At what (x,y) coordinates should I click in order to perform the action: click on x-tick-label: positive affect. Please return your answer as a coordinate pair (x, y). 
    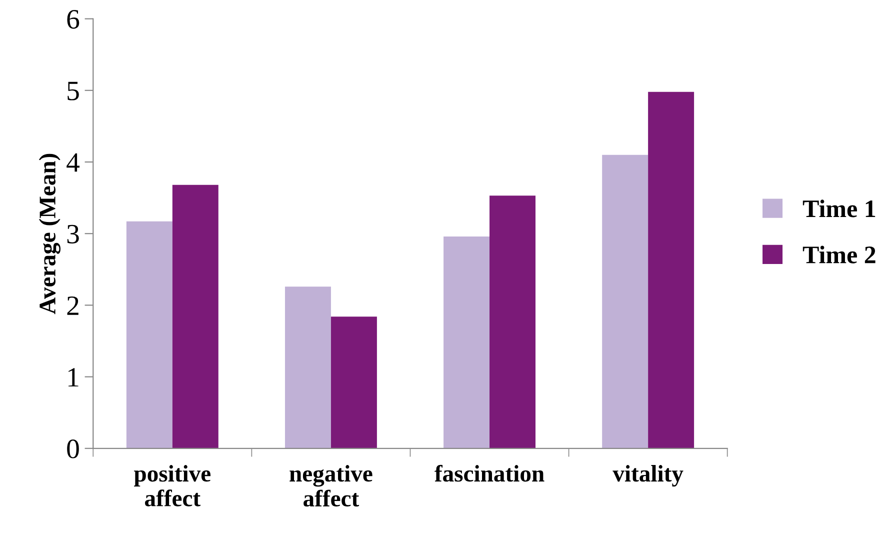
    Looking at the image, I should click on (172, 485).